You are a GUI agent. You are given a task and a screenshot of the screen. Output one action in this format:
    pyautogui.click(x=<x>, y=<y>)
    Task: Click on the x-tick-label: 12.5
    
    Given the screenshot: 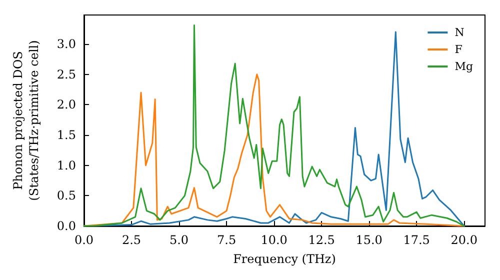 What is the action you would take?
    pyautogui.click(x=321, y=240)
    